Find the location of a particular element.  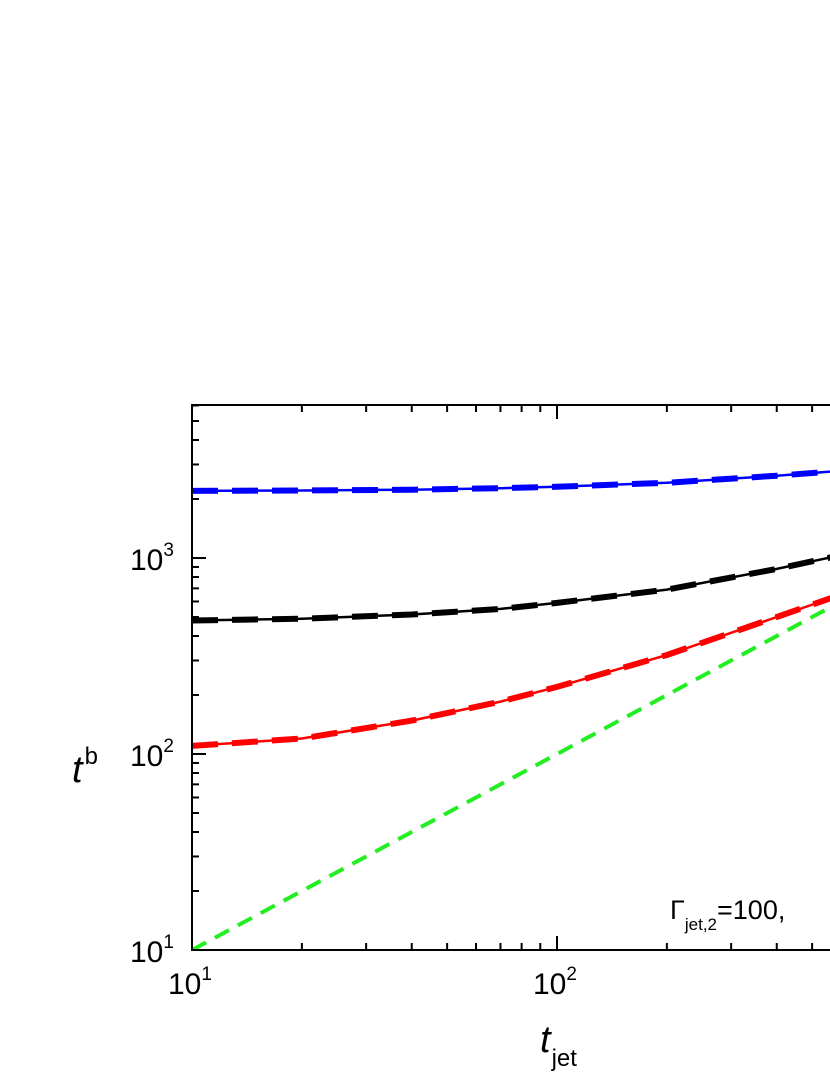

x-axis-title-main: t is located at coordinates (546, 1040).